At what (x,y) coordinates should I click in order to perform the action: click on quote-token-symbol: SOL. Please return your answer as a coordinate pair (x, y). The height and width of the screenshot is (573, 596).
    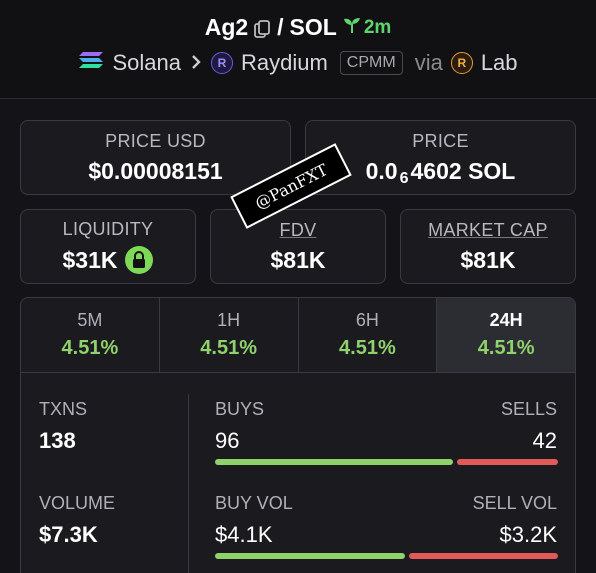
    Looking at the image, I should click on (313, 27).